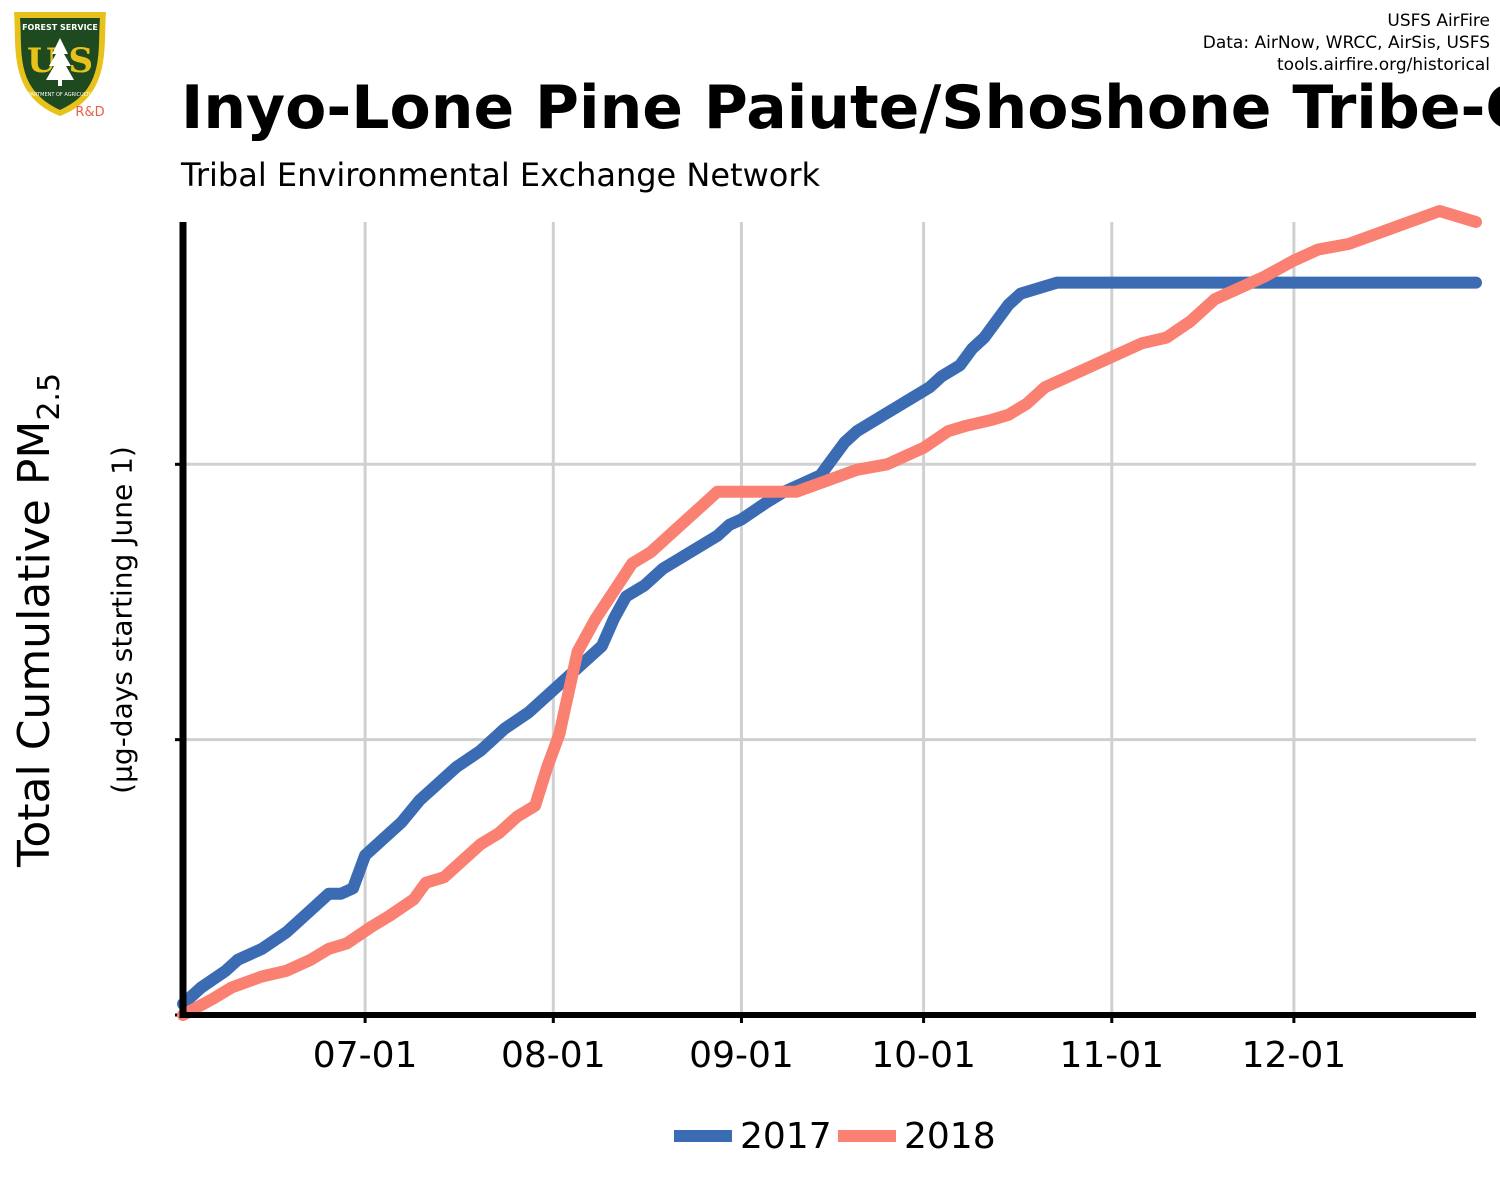 The image size is (1500, 1200). I want to click on logo-top-text: FOREST SERVICE, so click(60, 27).